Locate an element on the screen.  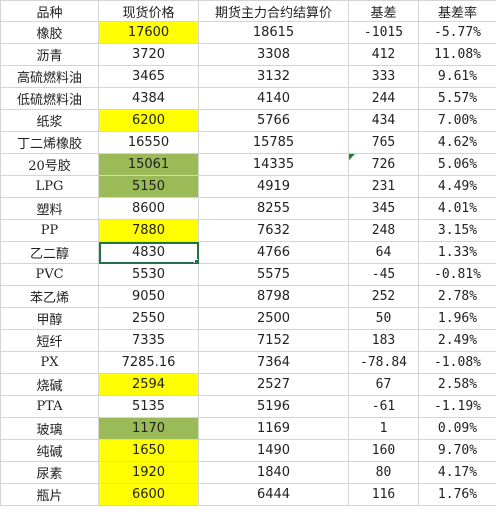
cell-spot-price: 4384 is located at coordinates (148, 98).